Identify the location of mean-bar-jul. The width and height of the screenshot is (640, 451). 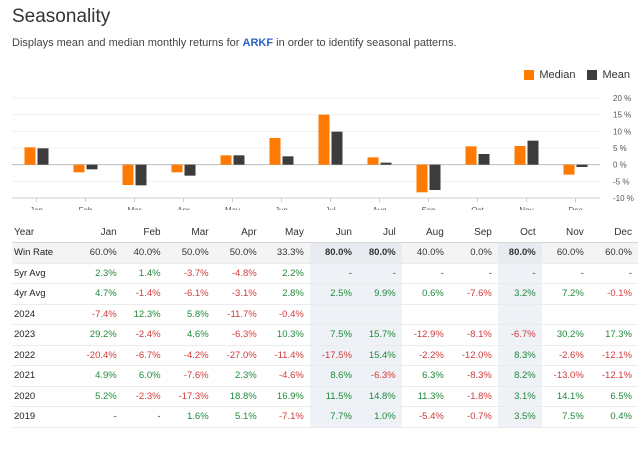
(337, 148).